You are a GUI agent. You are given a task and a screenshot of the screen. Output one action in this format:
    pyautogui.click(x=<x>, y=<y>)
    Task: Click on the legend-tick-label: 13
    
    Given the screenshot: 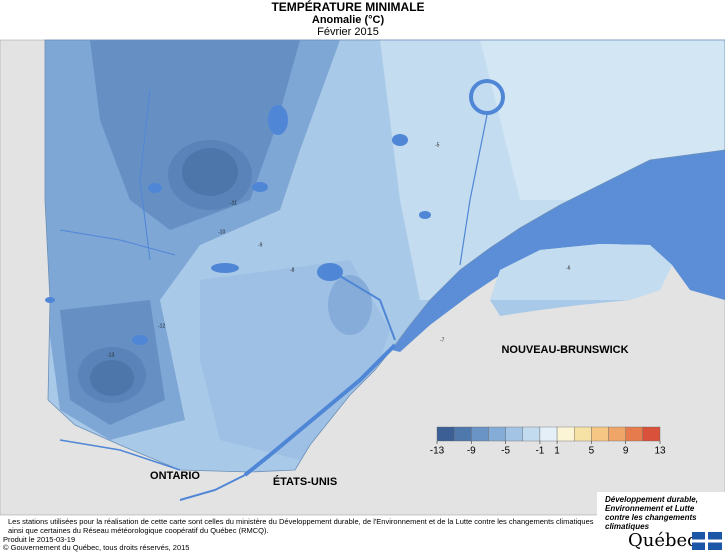 What is the action you would take?
    pyautogui.click(x=660, y=451)
    